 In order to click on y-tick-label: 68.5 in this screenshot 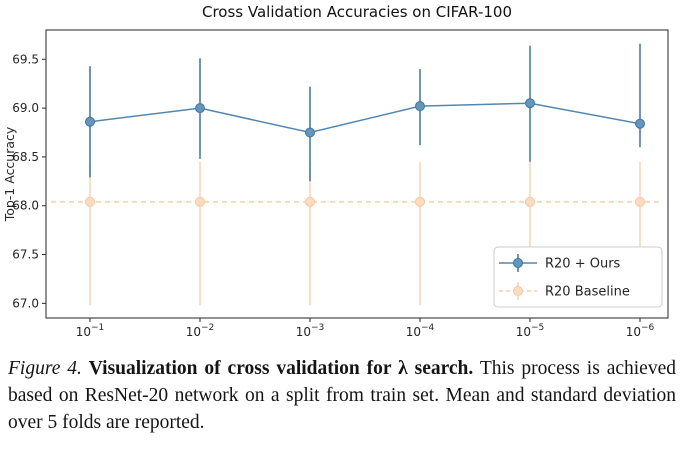, I will do `click(25, 157)`.